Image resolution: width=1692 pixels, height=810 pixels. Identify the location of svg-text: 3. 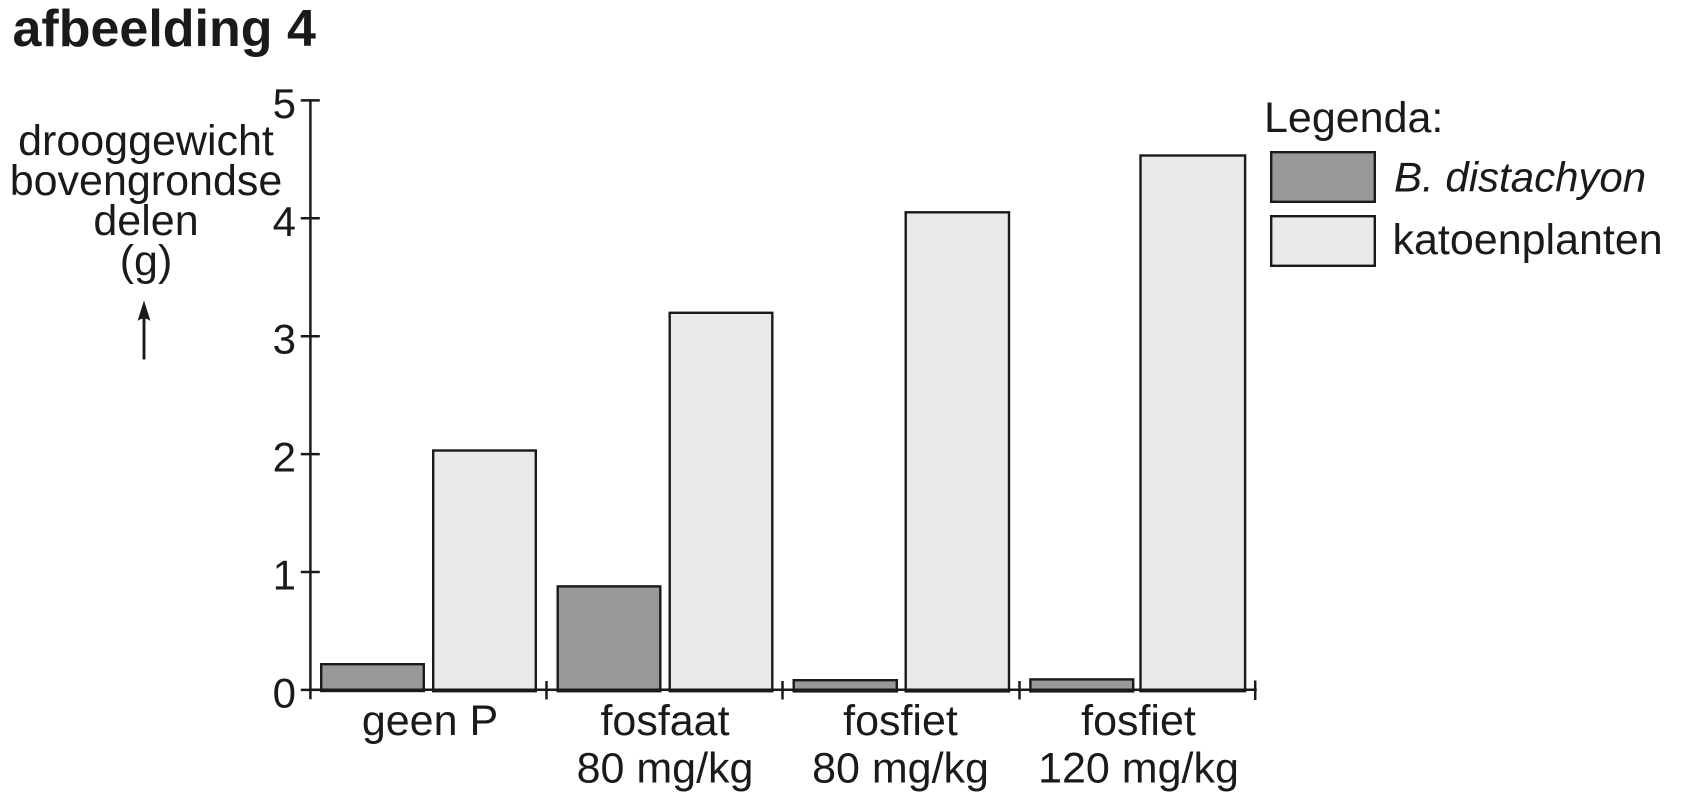
(284, 339).